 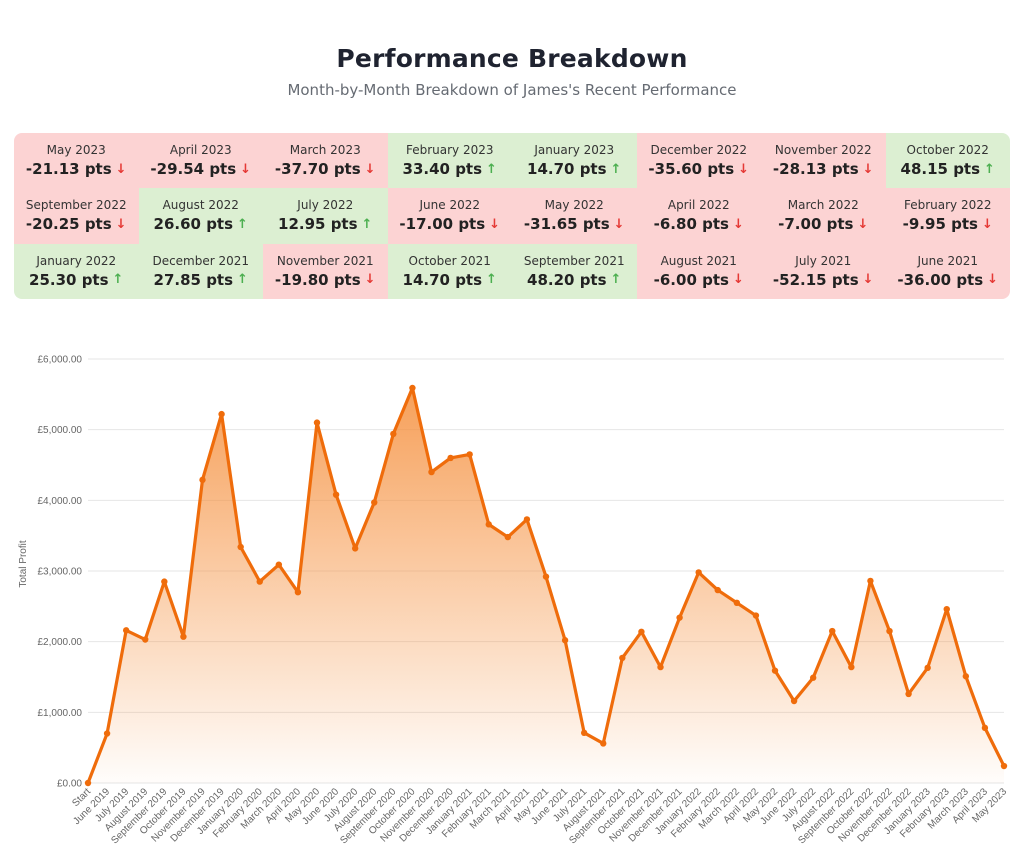 What do you see at coordinates (948, 169) in the screenshot?
I see `breakdown-value-row: 48.15 pts ↑` at bounding box center [948, 169].